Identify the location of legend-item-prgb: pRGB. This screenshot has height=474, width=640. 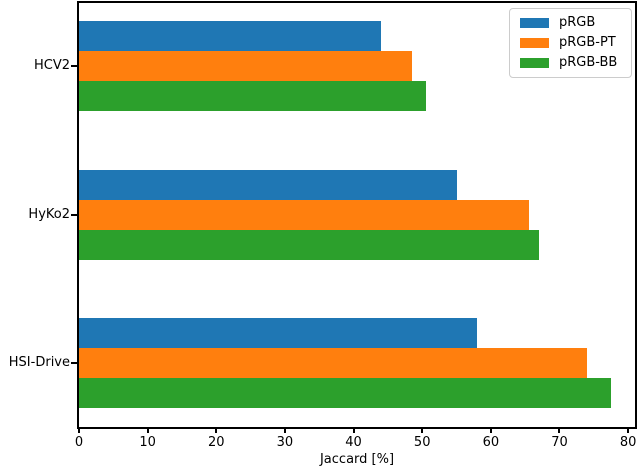
(571, 23).